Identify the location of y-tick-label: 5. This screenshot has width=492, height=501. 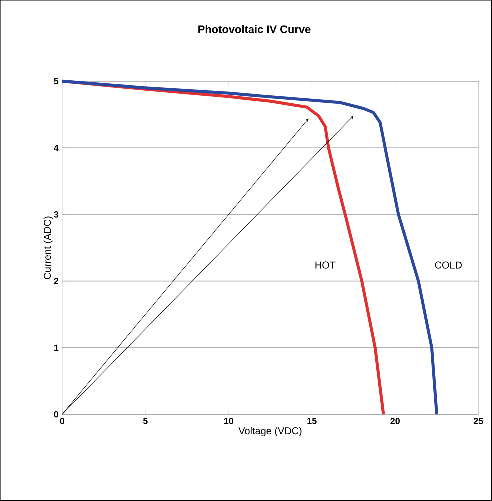
(56, 81).